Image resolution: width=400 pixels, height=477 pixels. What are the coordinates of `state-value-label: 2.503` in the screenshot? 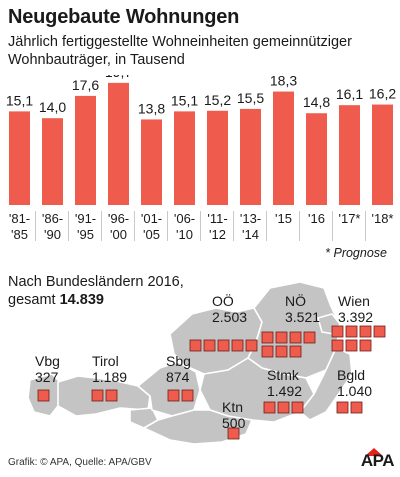 It's located at (229, 317).